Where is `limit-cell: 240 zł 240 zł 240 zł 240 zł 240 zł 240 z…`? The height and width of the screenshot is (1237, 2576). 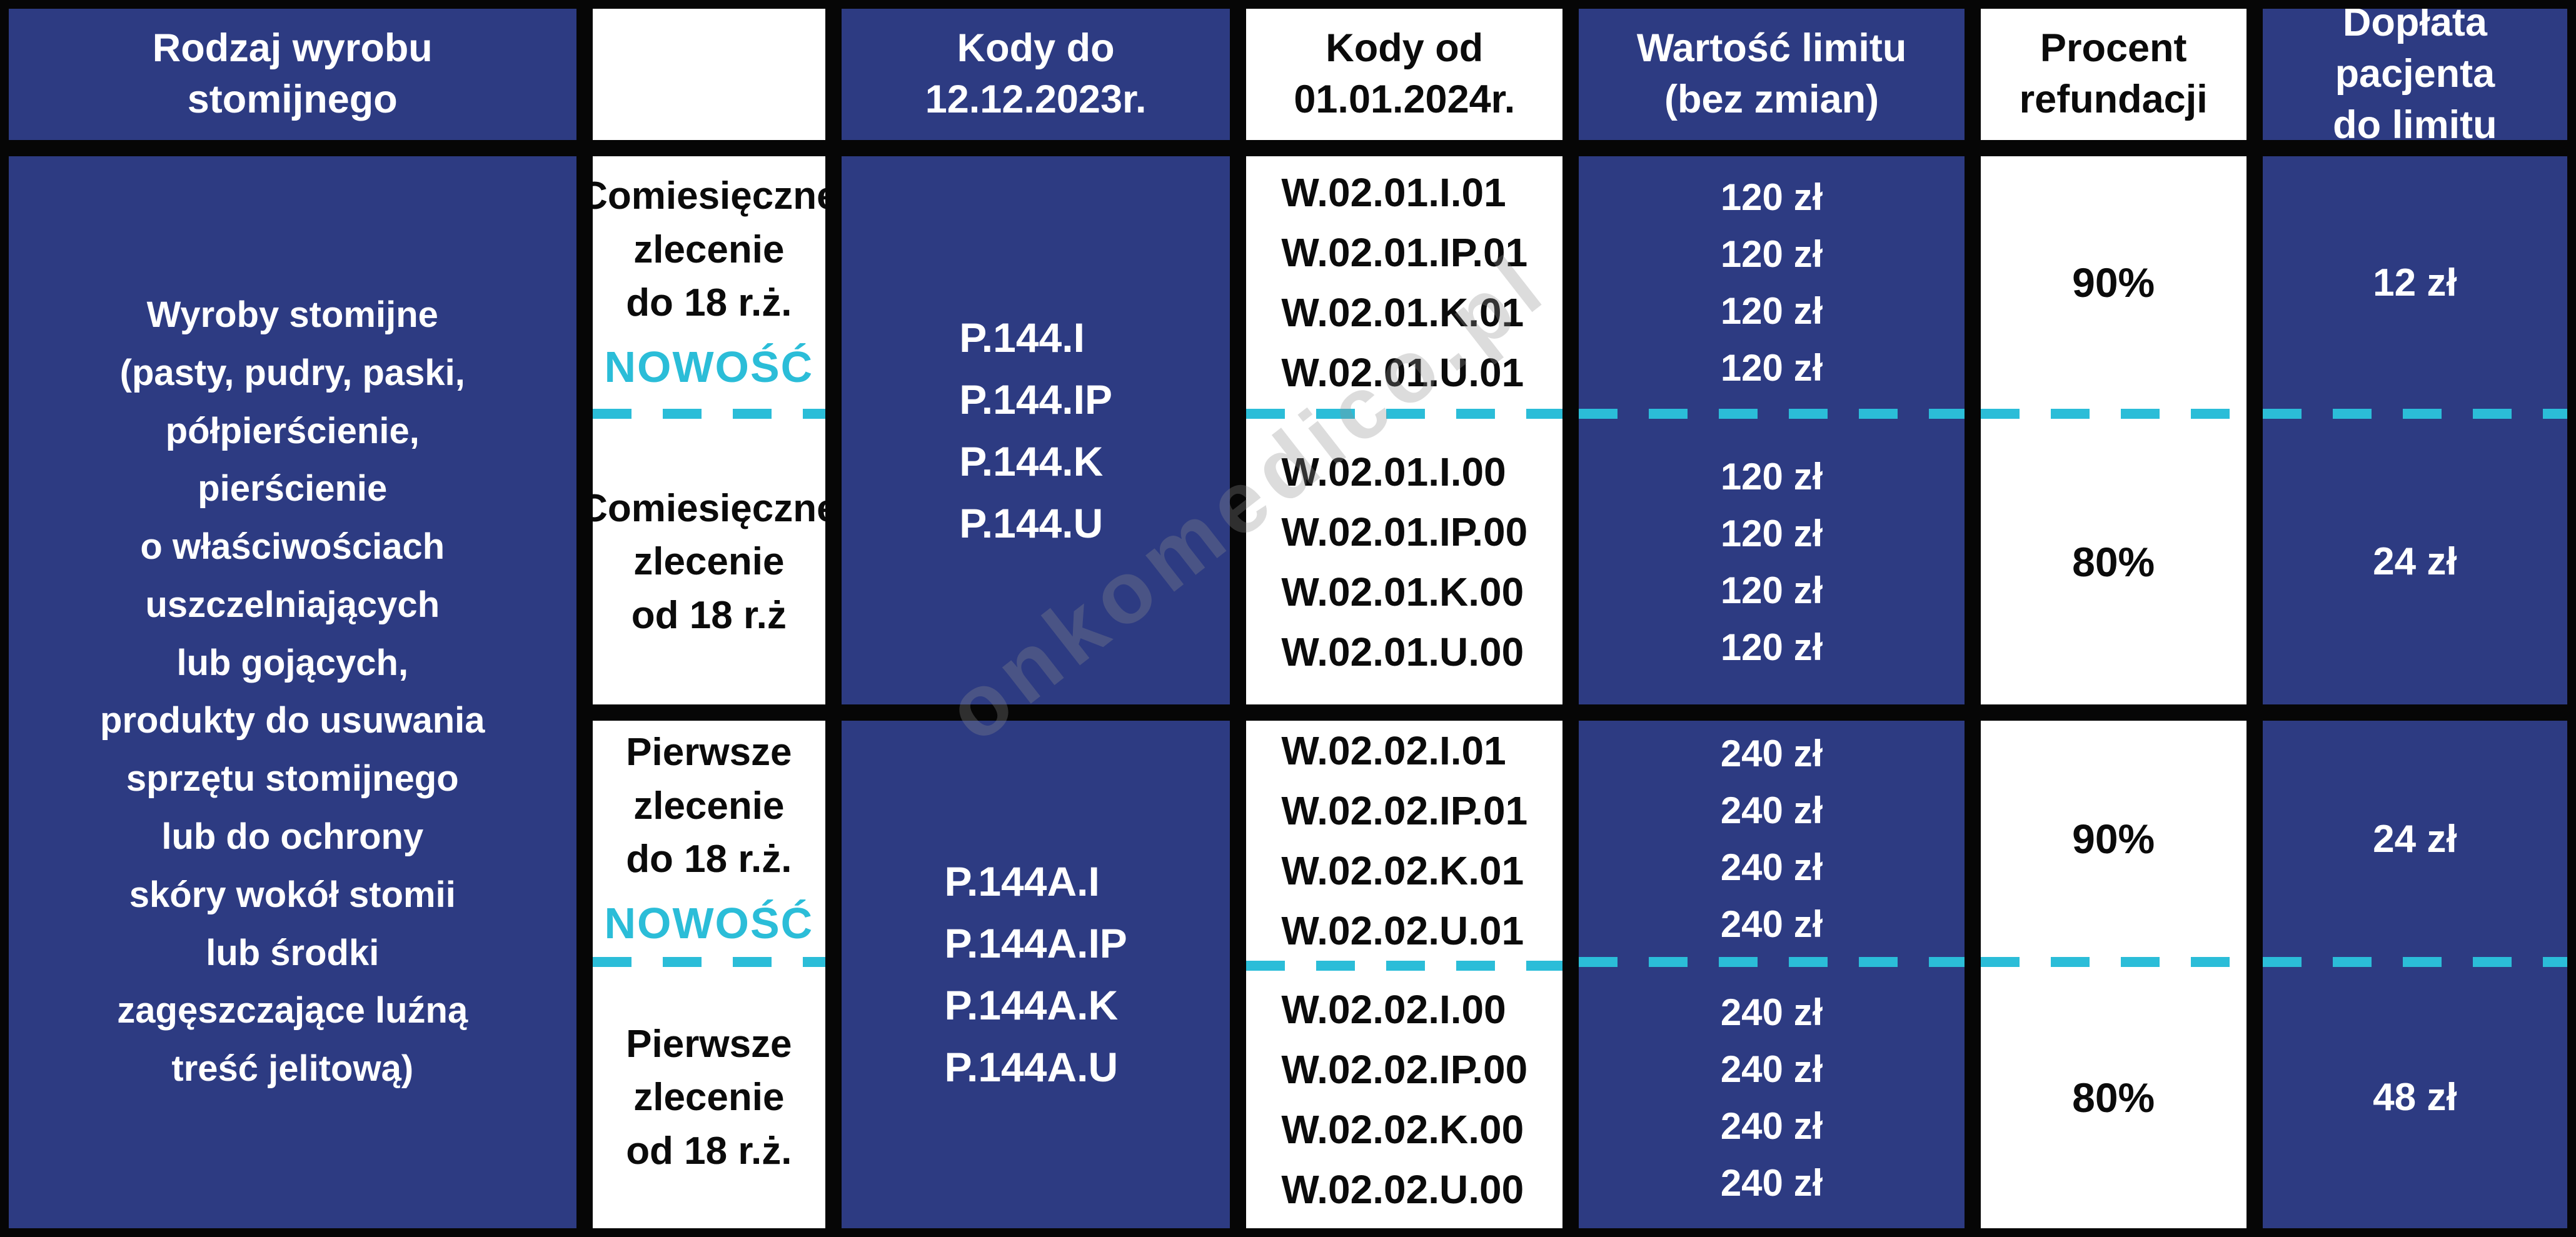
limit-cell: 240 zł 240 zł 240 zł 240 zł 240 zł 240 z… is located at coordinates (1772, 974).